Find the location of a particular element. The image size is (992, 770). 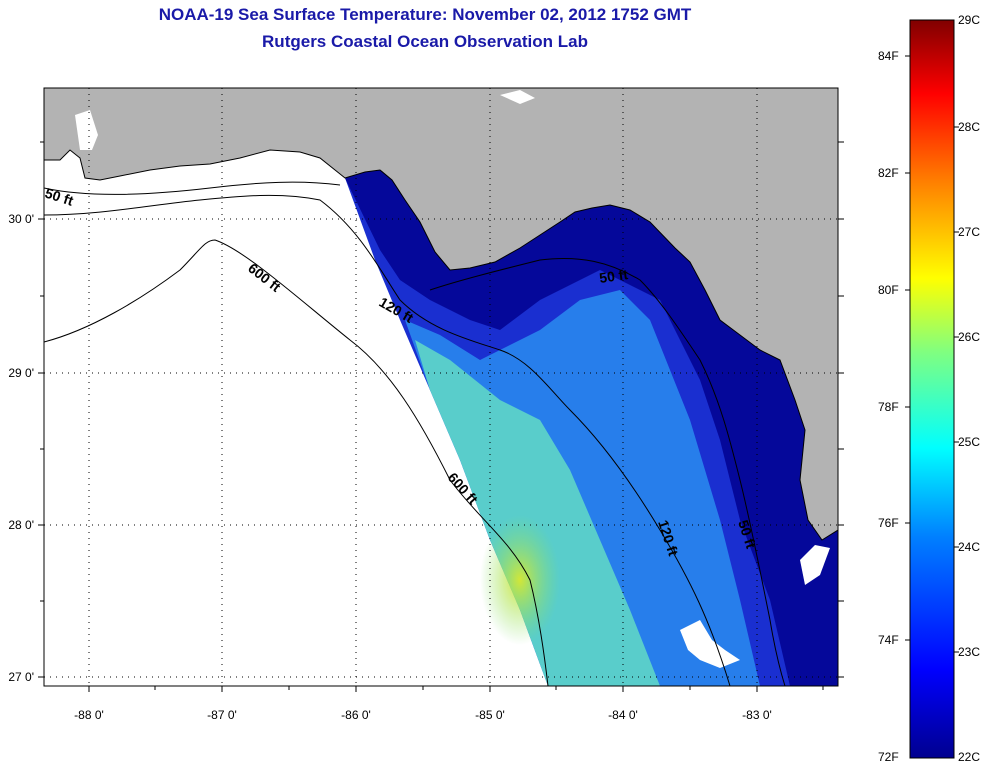

sst-warm-spot is located at coordinates (520, 580).